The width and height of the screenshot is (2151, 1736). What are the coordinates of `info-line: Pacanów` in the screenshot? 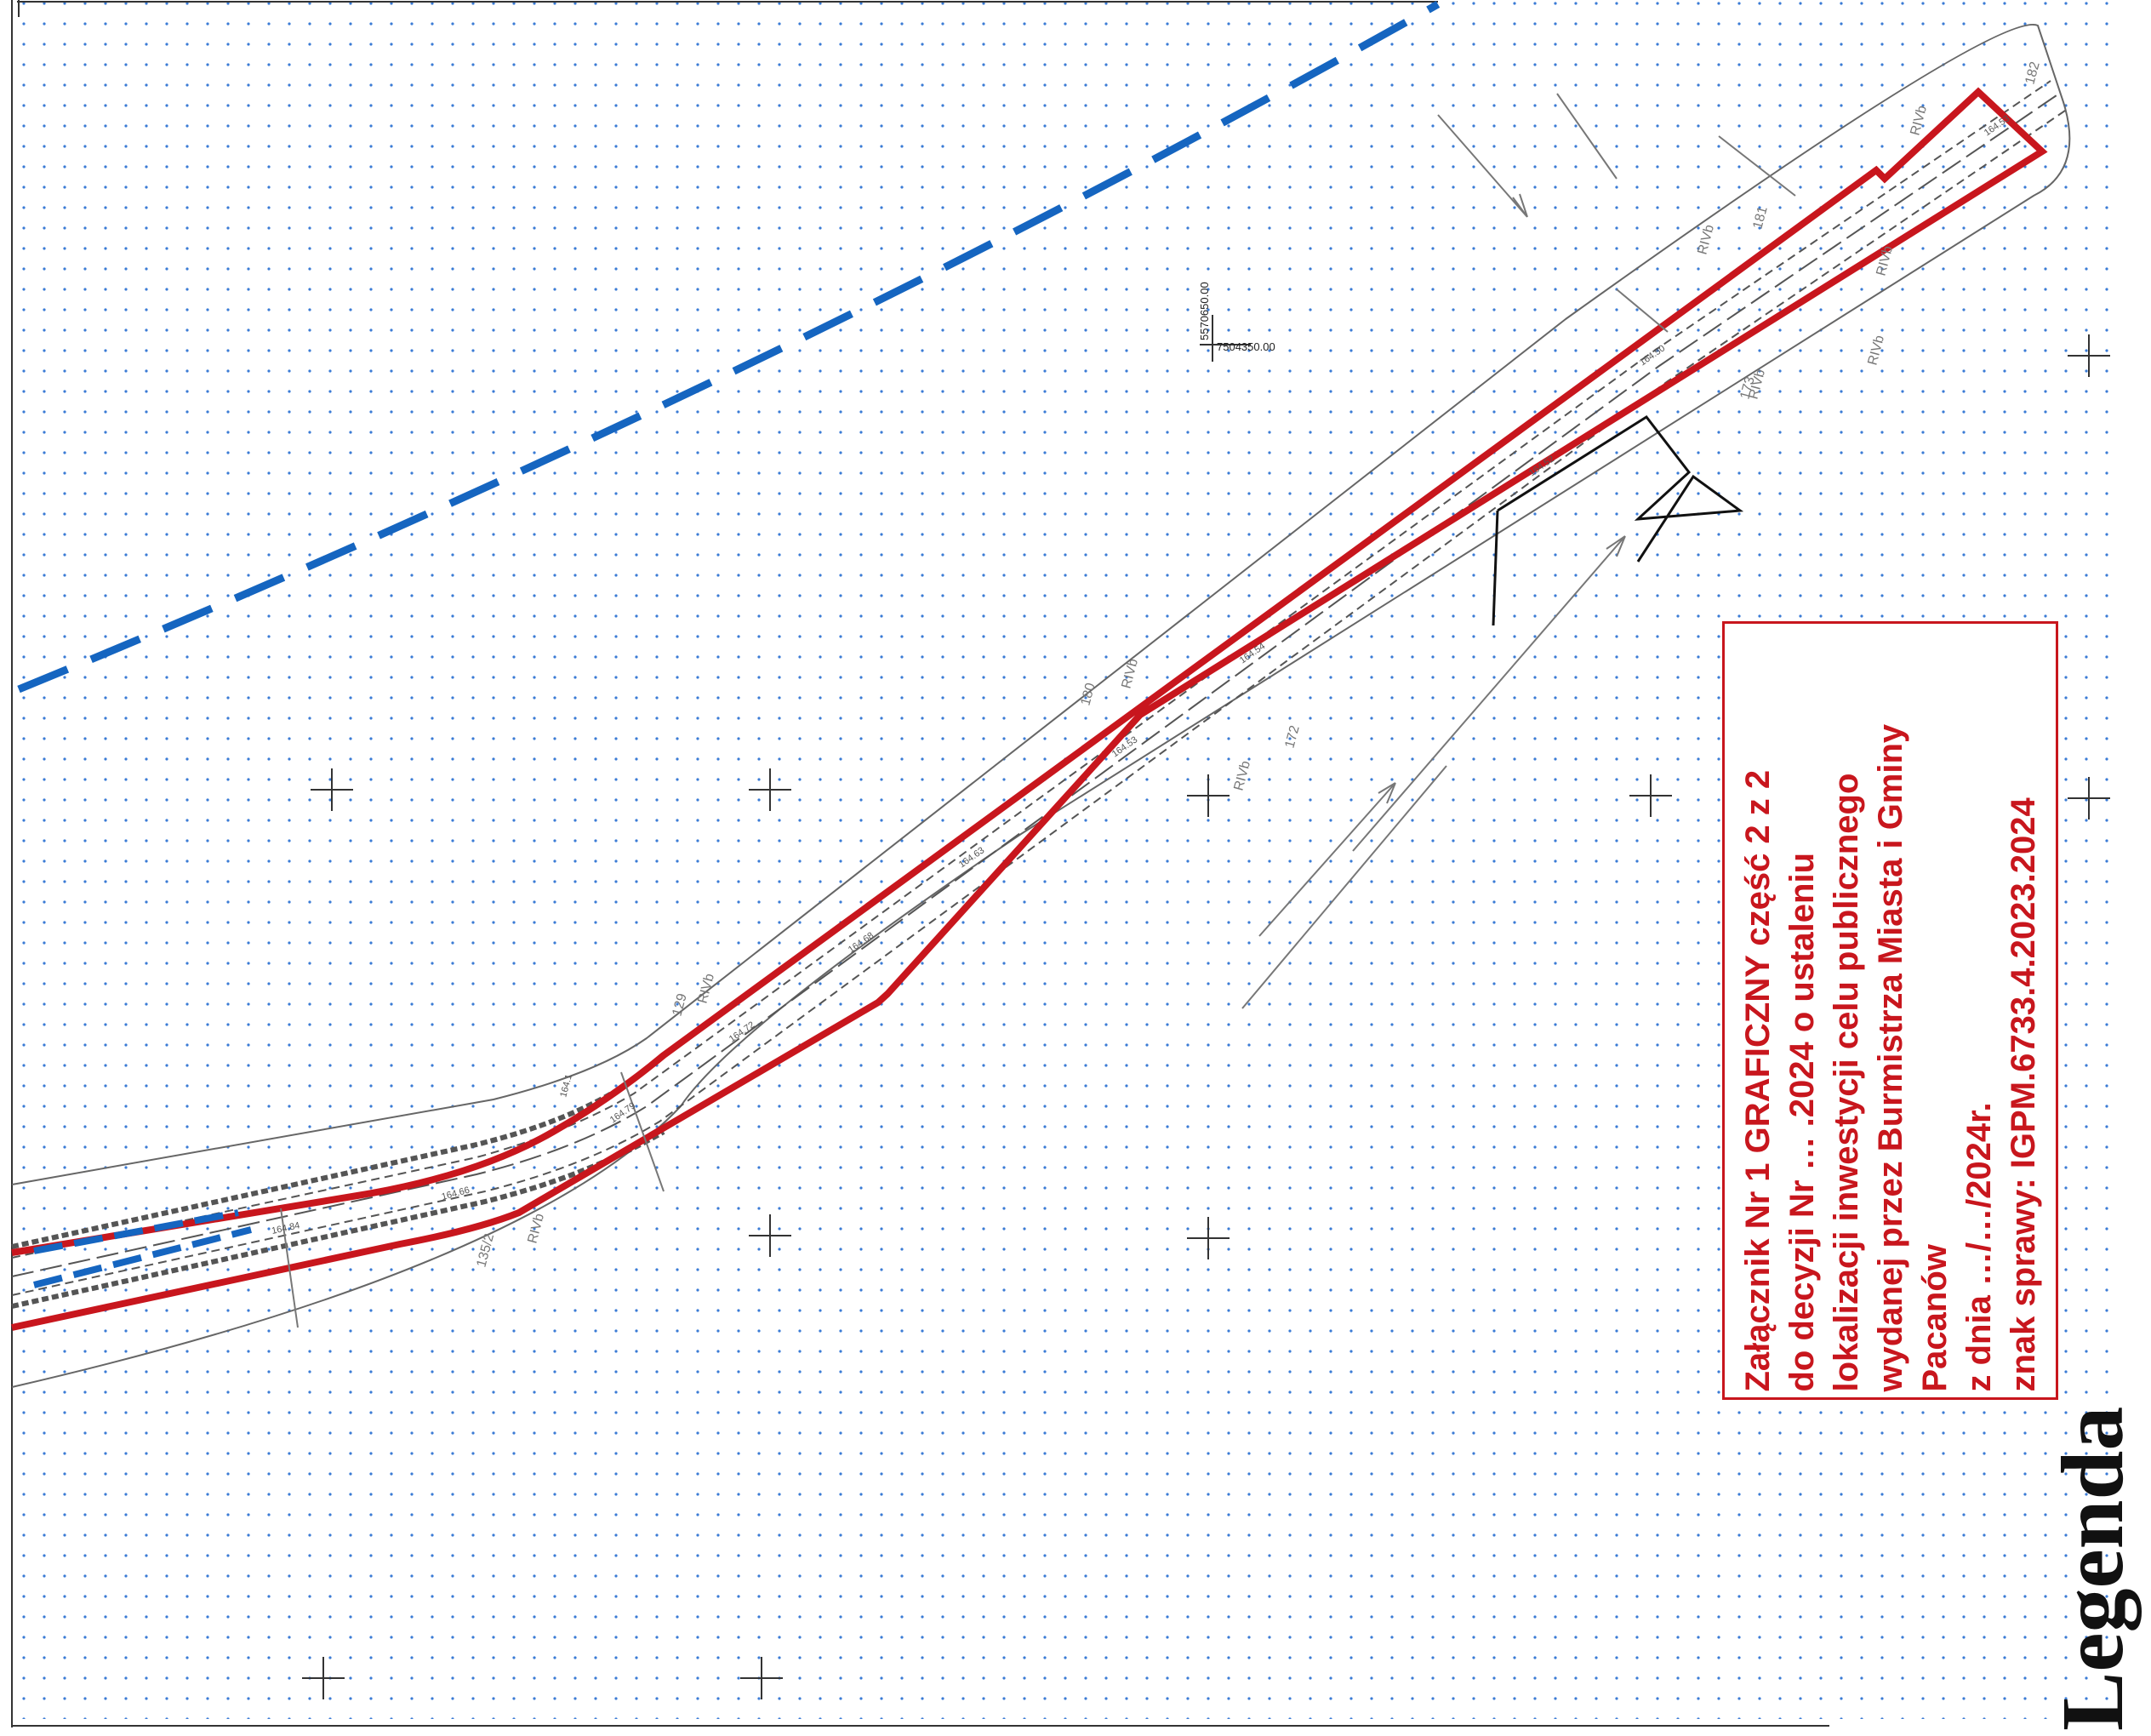 It's located at (1935, 1317).